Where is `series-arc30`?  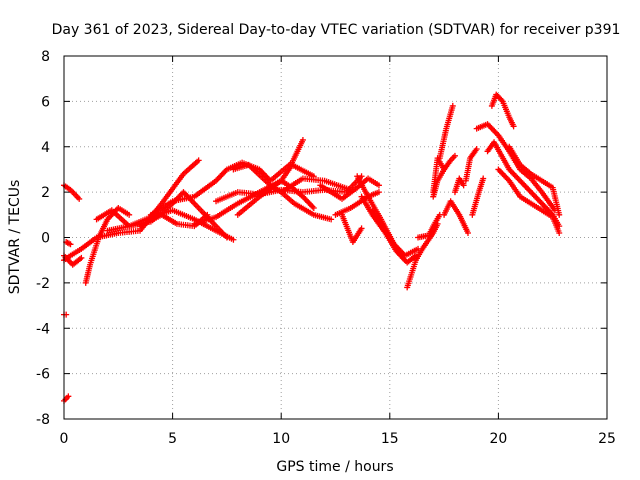
series-arc30 is located at coordinates (515, 167).